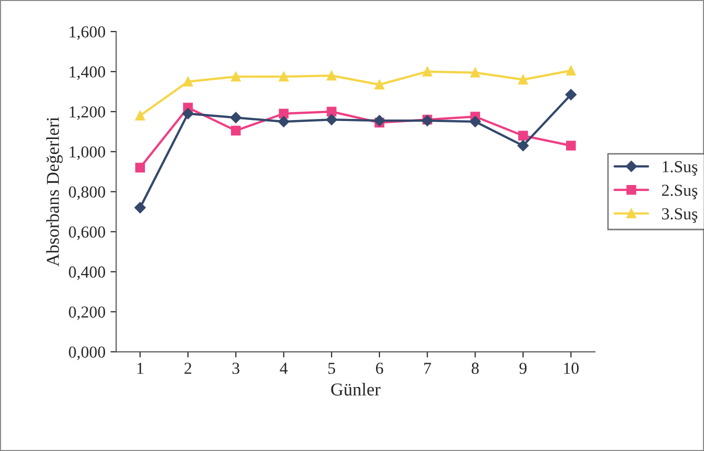 This screenshot has height=451, width=704. What do you see at coordinates (475, 368) in the screenshot?
I see `x-tick-label: 8` at bounding box center [475, 368].